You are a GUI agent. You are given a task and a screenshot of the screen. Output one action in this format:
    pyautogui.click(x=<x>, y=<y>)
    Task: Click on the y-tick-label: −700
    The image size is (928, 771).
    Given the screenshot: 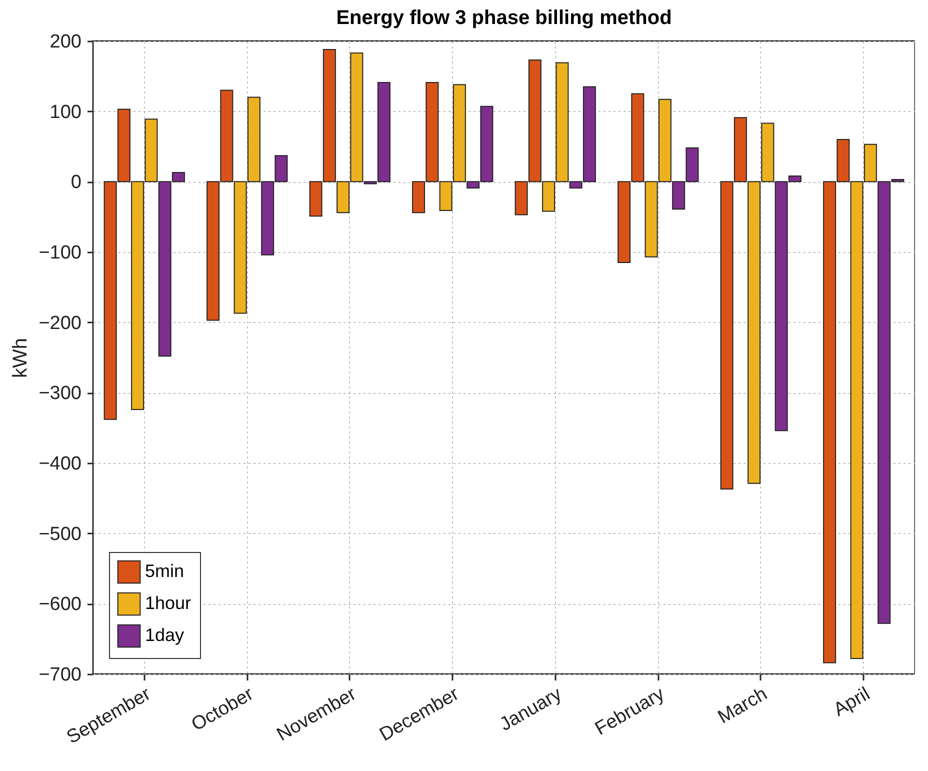 What is the action you would take?
    pyautogui.click(x=60, y=675)
    